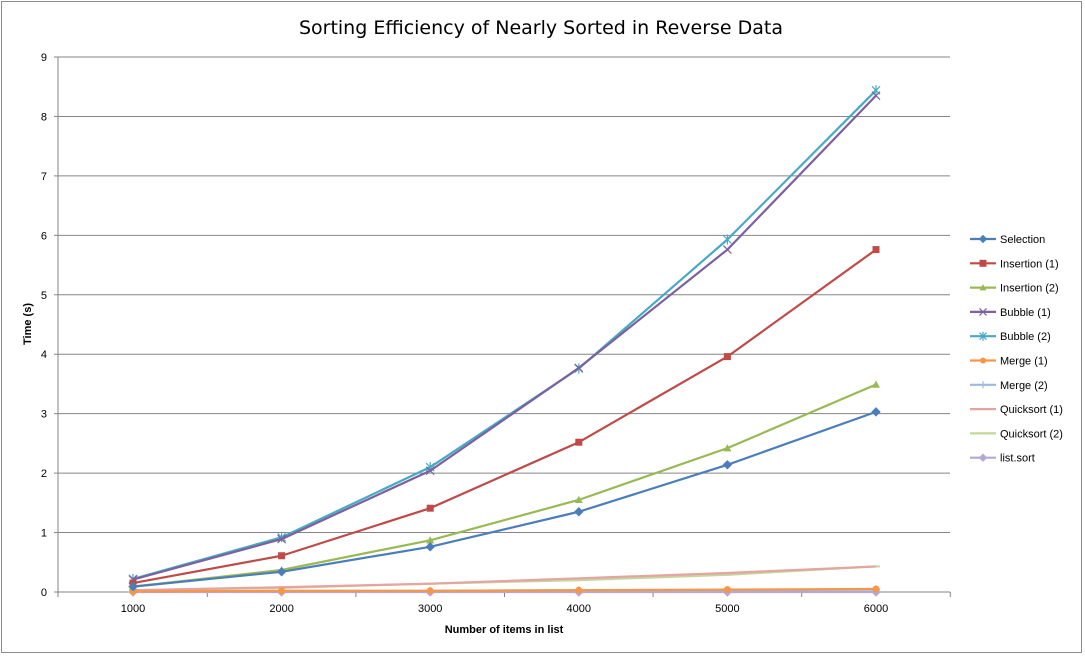 Image resolution: width=1085 pixels, height=656 pixels. I want to click on legend-item: Selection, so click(1007, 240).